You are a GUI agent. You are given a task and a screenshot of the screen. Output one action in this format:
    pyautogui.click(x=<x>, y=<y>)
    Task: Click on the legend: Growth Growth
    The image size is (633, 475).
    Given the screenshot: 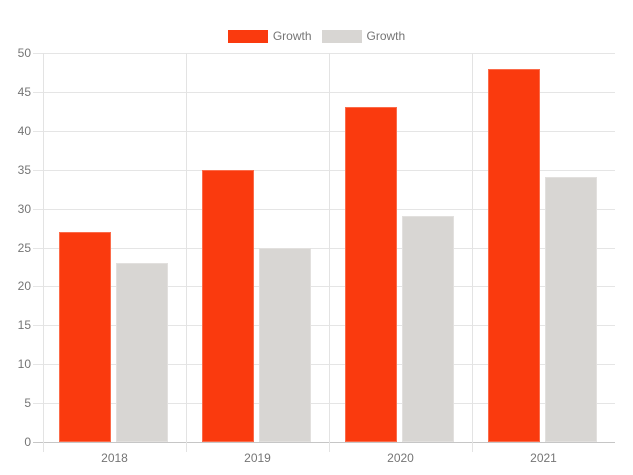 What is the action you would take?
    pyautogui.click(x=316, y=36)
    